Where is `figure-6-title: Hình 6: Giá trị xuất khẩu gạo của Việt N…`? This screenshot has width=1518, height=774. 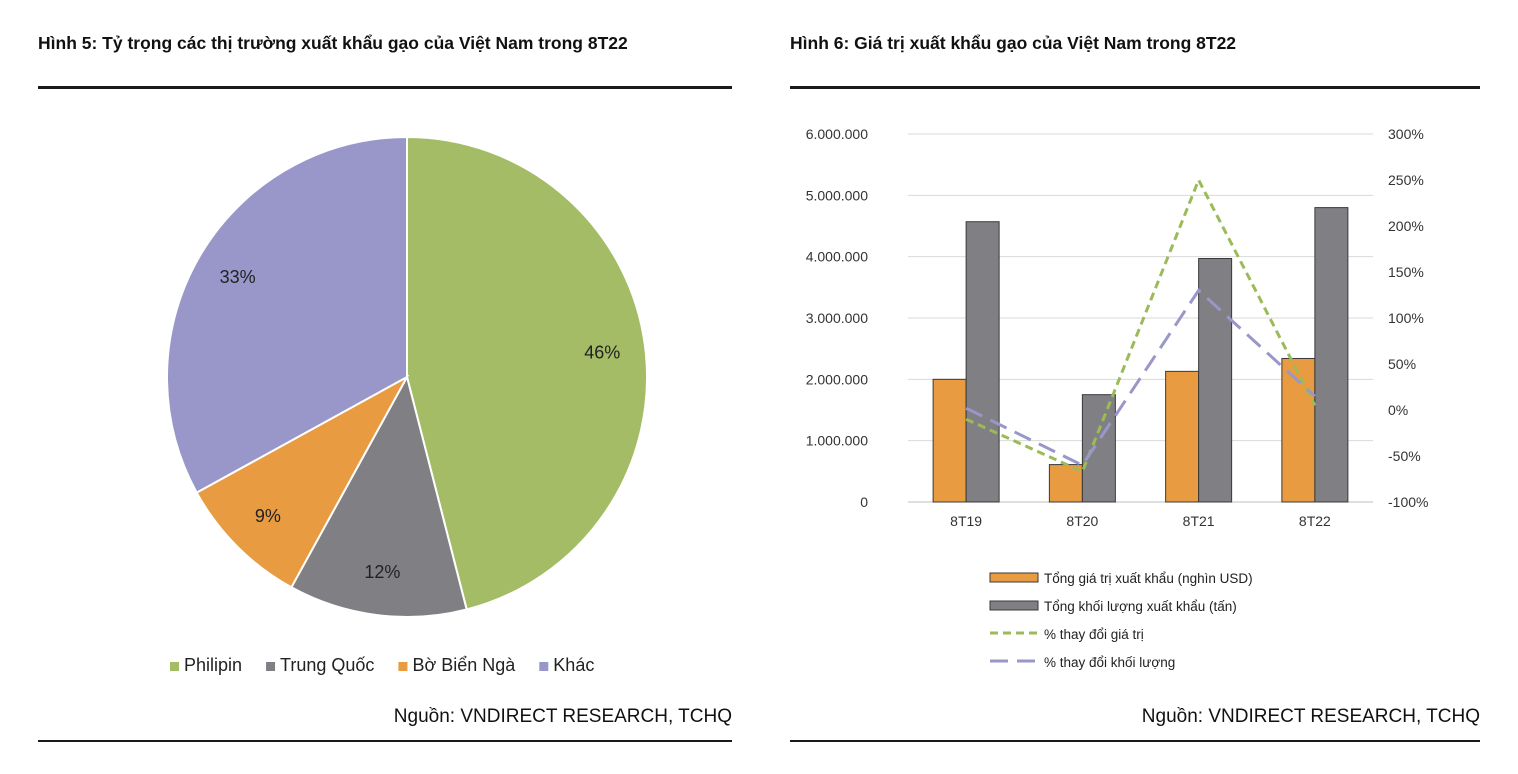 figure-6-title: Hình 6: Giá trị xuất khẩu gạo của Việt N… is located at coordinates (1013, 43).